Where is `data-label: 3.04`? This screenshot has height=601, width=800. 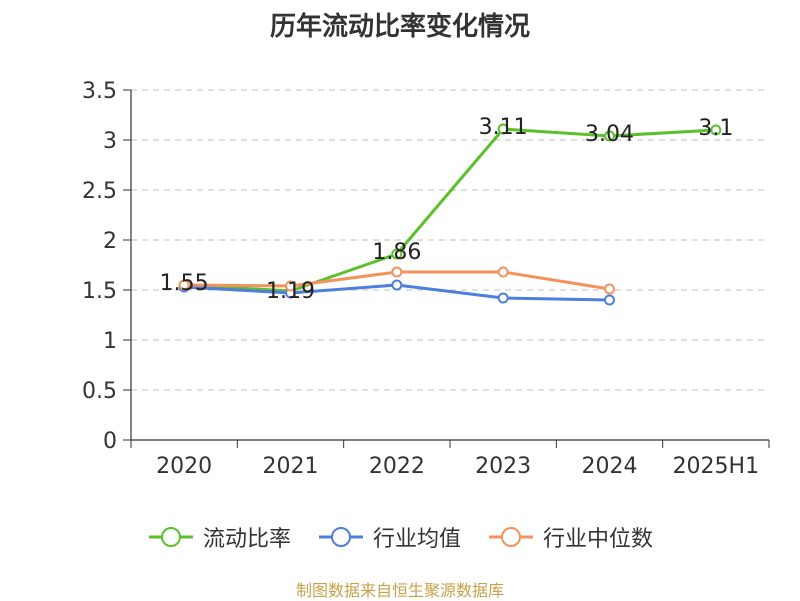 data-label: 3.04 is located at coordinates (609, 134).